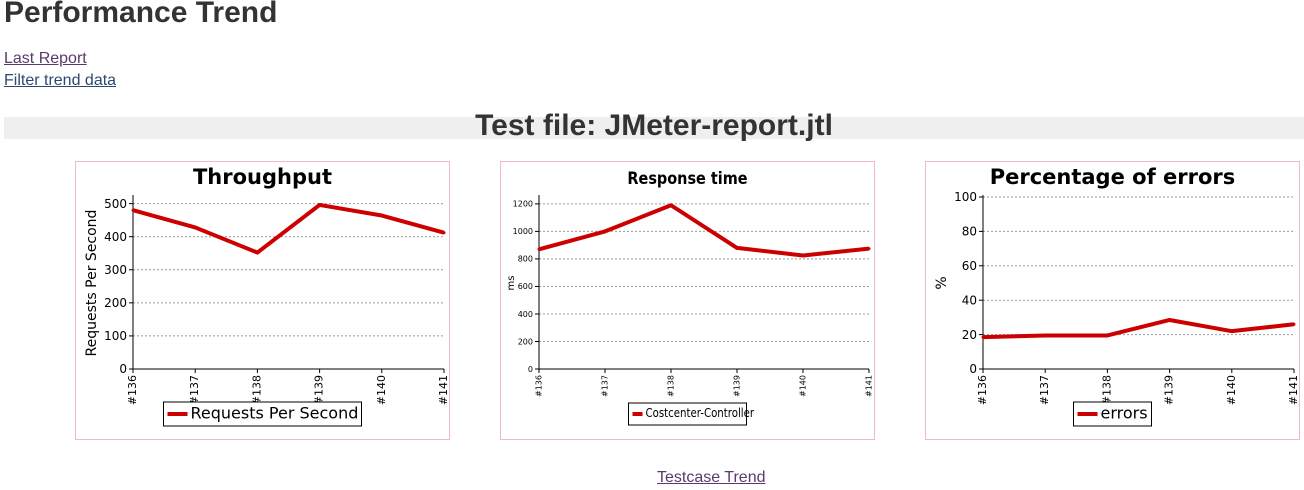 The height and width of the screenshot is (490, 1304). I want to click on y-tick-label: 40, so click(969, 300).